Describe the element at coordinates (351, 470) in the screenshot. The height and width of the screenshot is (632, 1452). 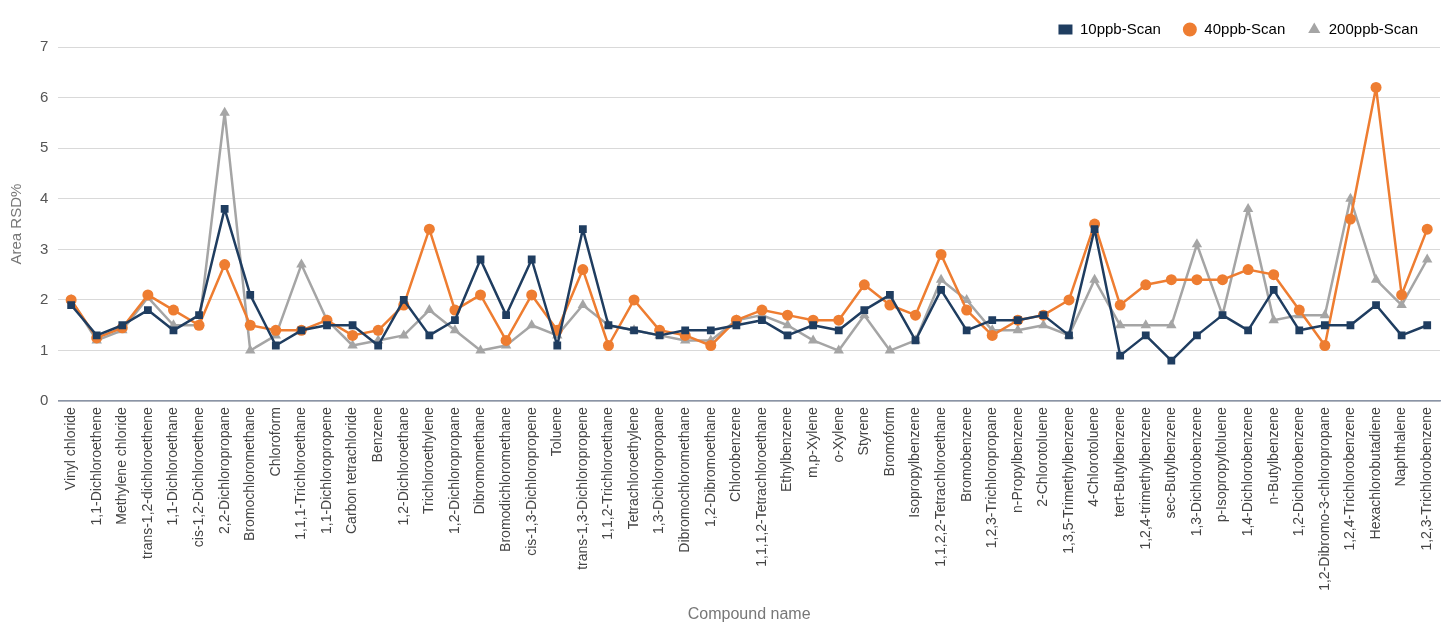
I see `x-tick-label: Carbon tetrachloride` at that location.